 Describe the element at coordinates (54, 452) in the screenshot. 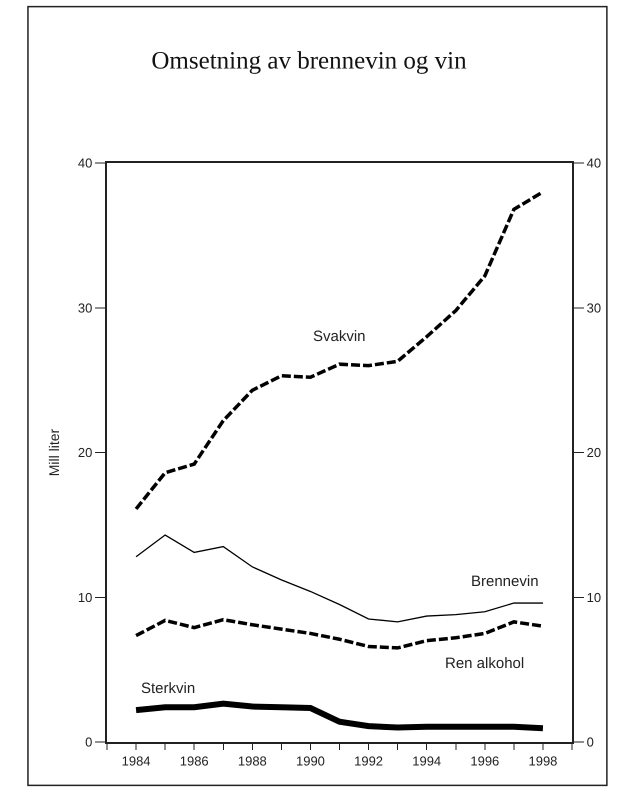

I see `y-axis-title: Mill liter` at that location.